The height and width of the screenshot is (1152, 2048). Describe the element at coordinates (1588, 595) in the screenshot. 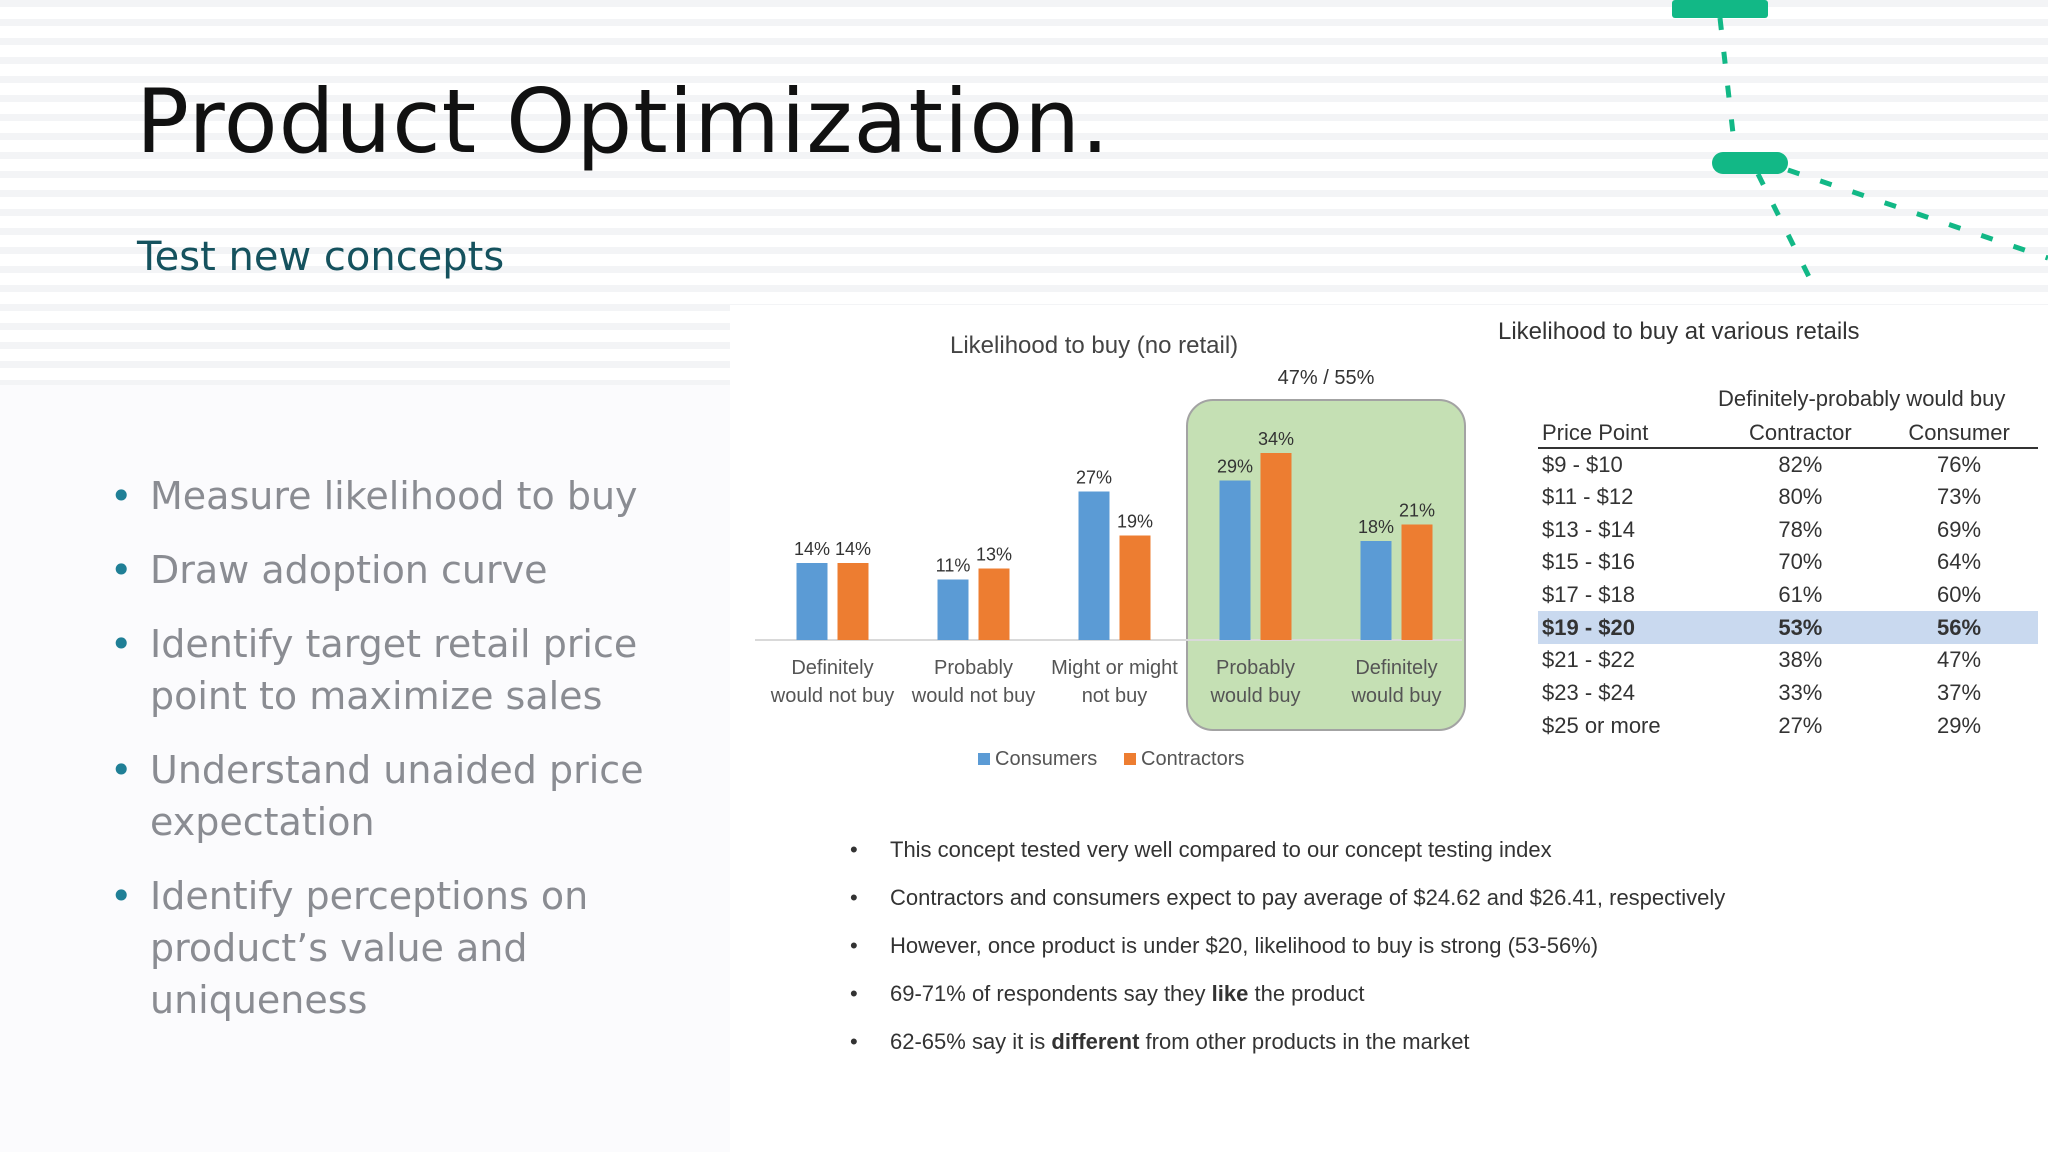

I see `price-cell: $17 - $18` at that location.